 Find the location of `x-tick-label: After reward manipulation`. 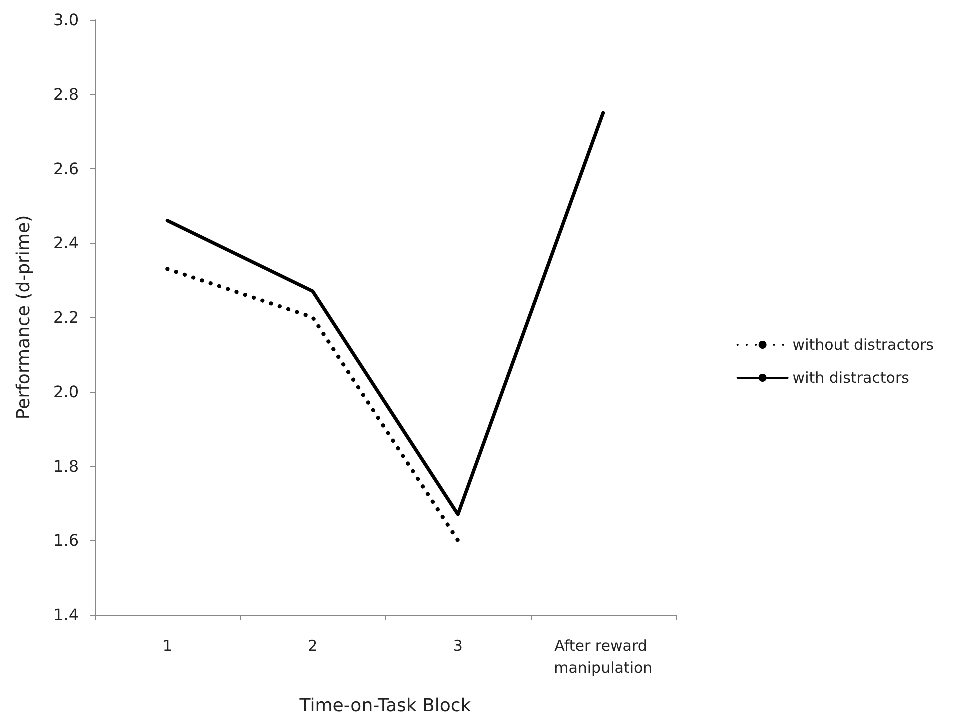

x-tick-label: After reward manipulation is located at coordinates (603, 657).